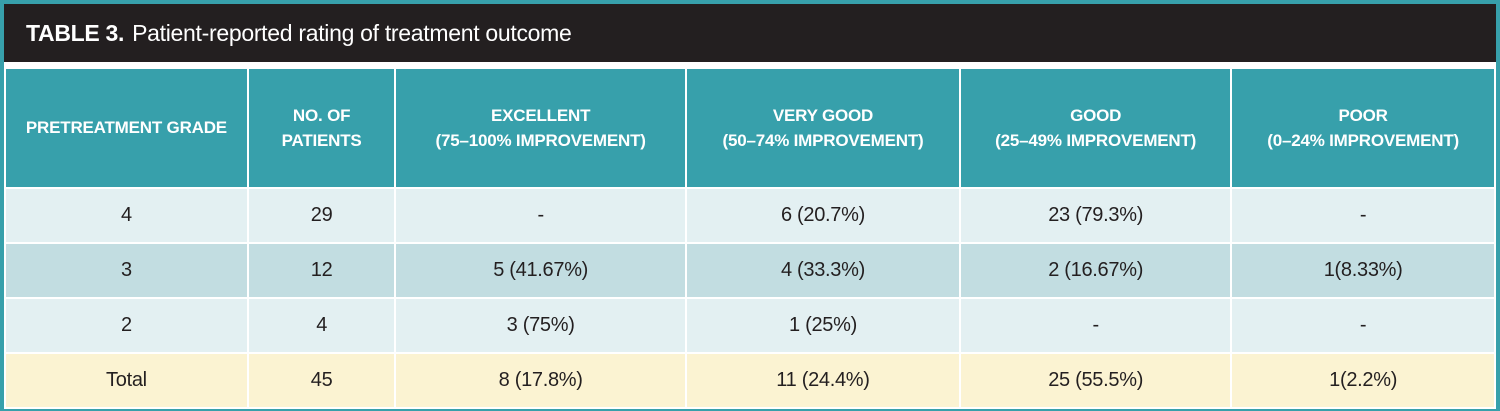 The width and height of the screenshot is (1500, 411). I want to click on column-header-line: PRETREATMENT GRADE, so click(126, 128).